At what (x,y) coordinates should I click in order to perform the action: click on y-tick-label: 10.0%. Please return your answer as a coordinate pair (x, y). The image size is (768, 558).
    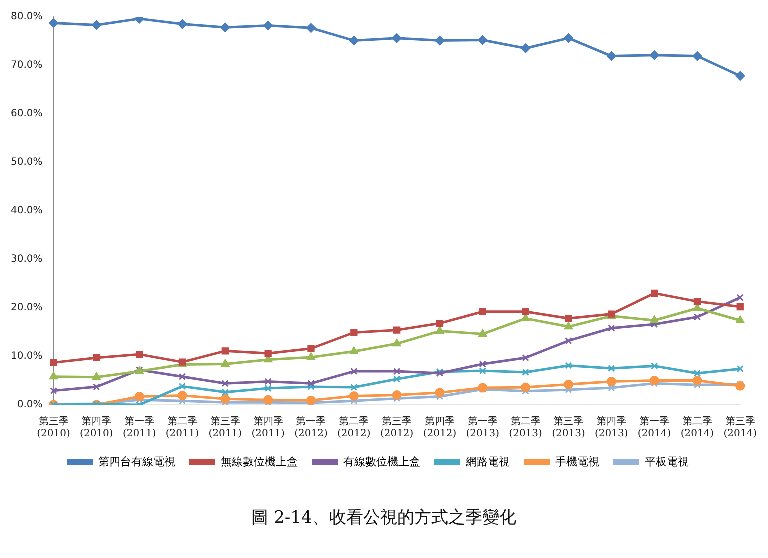
    Looking at the image, I should click on (26, 356).